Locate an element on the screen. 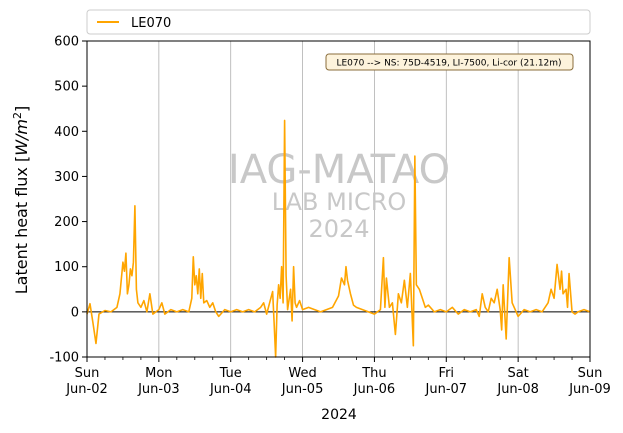 The width and height of the screenshot is (623, 433). x-tick-label-date: Jun-03 is located at coordinates (158, 389).